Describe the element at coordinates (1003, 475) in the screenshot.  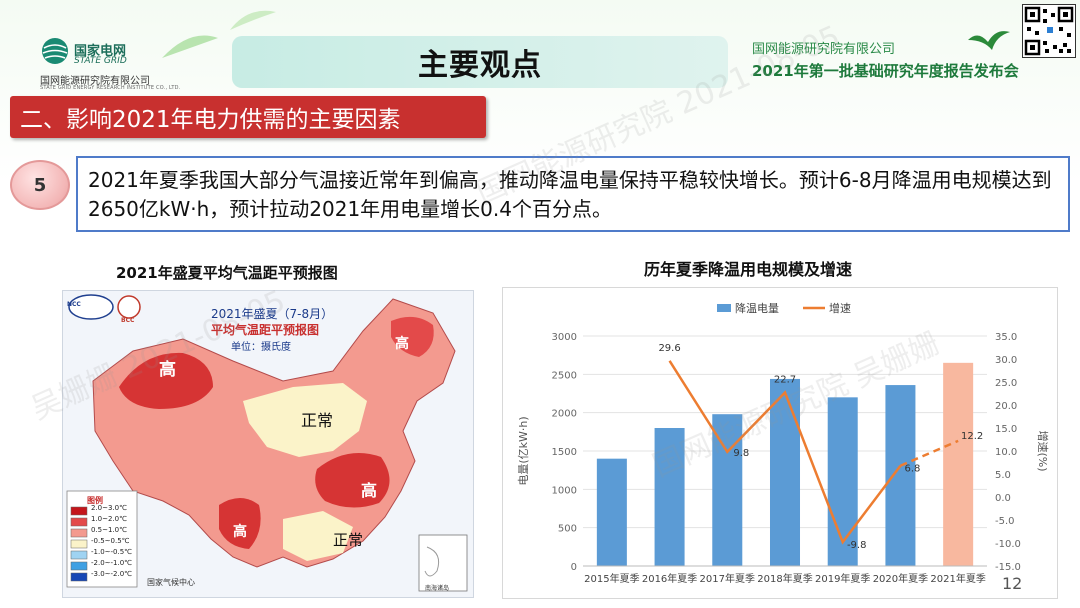
I see `y2-tick-label: 5.0` at that location.